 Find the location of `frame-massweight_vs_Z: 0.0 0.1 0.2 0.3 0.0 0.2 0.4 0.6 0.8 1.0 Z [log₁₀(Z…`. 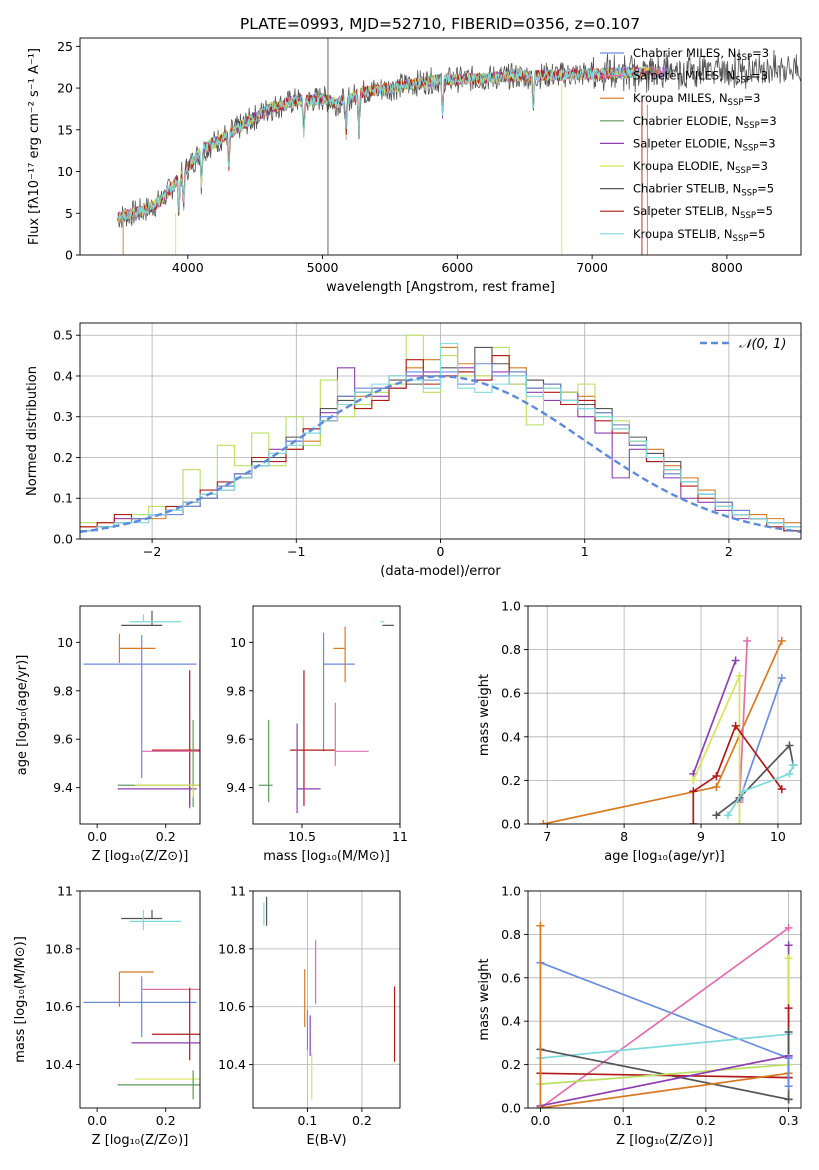

frame-massweight_vs_Z: 0.0 0.1 0.2 0.3 0.0 0.2 0.4 0.6 0.8 1.0 Z [log₁₀(Z… is located at coordinates (639, 1016).